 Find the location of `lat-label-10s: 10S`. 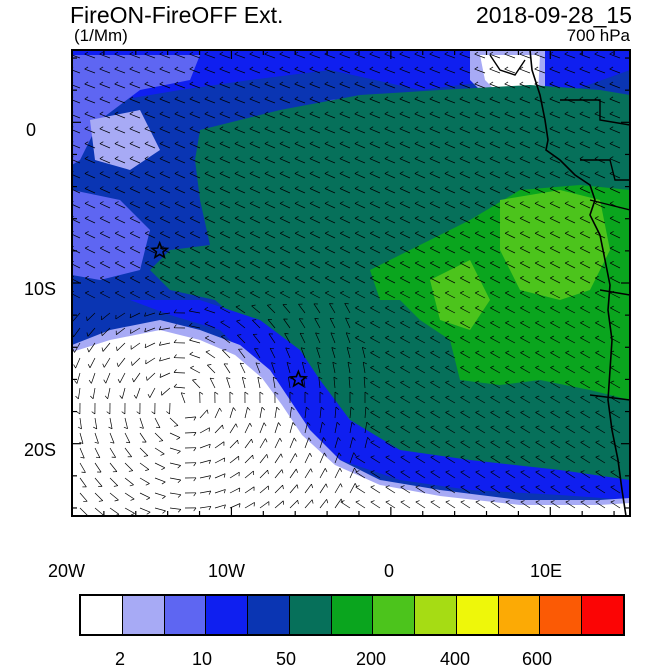

lat-label-10s: 10S is located at coordinates (40, 289).